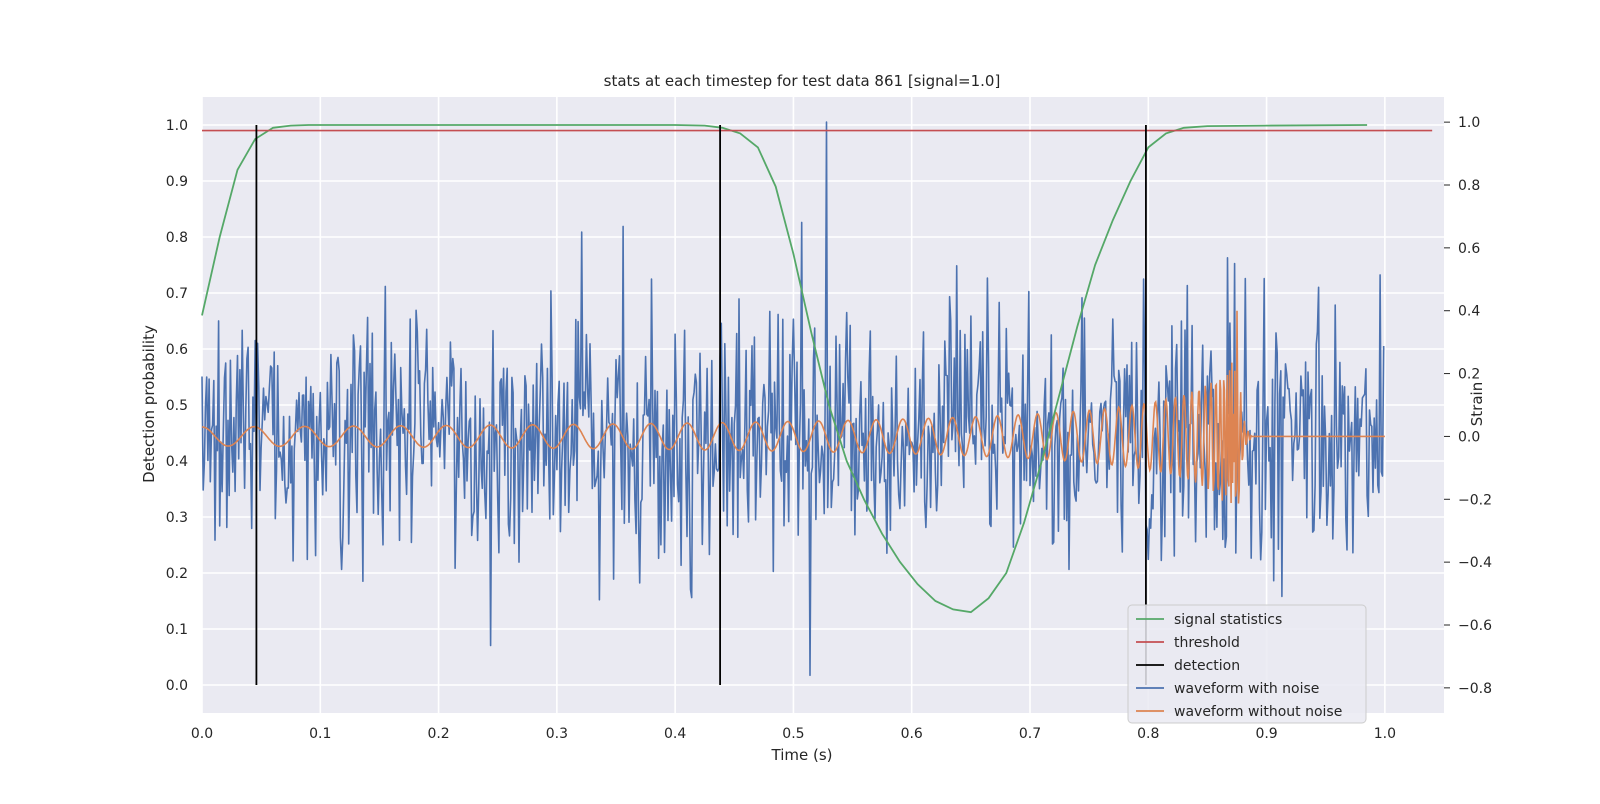  Describe the element at coordinates (1030, 734) in the screenshot. I see `x-tick-label: 0.7` at that location.